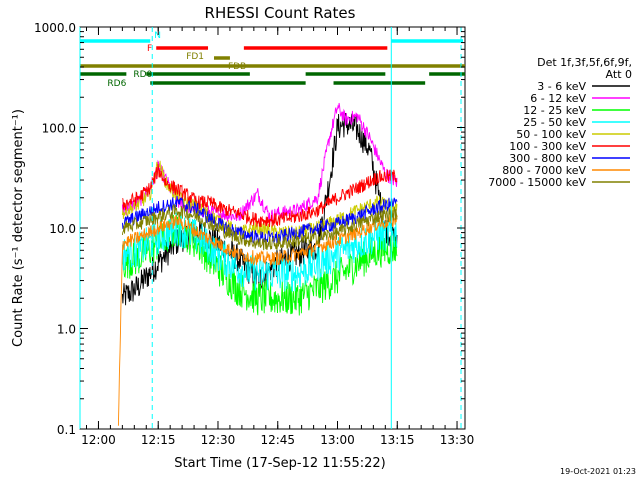  I want to click on y-tick-label: 1000.0, so click(55, 28).